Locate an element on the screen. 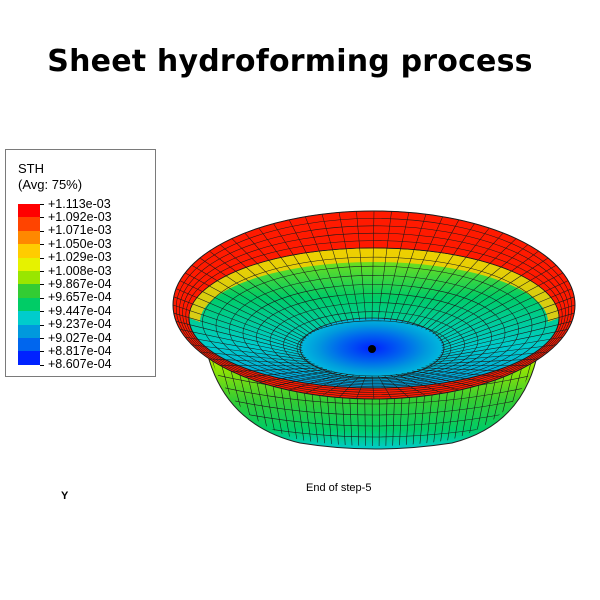  legend-level-label: +8.607e-04 is located at coordinates (80, 364).